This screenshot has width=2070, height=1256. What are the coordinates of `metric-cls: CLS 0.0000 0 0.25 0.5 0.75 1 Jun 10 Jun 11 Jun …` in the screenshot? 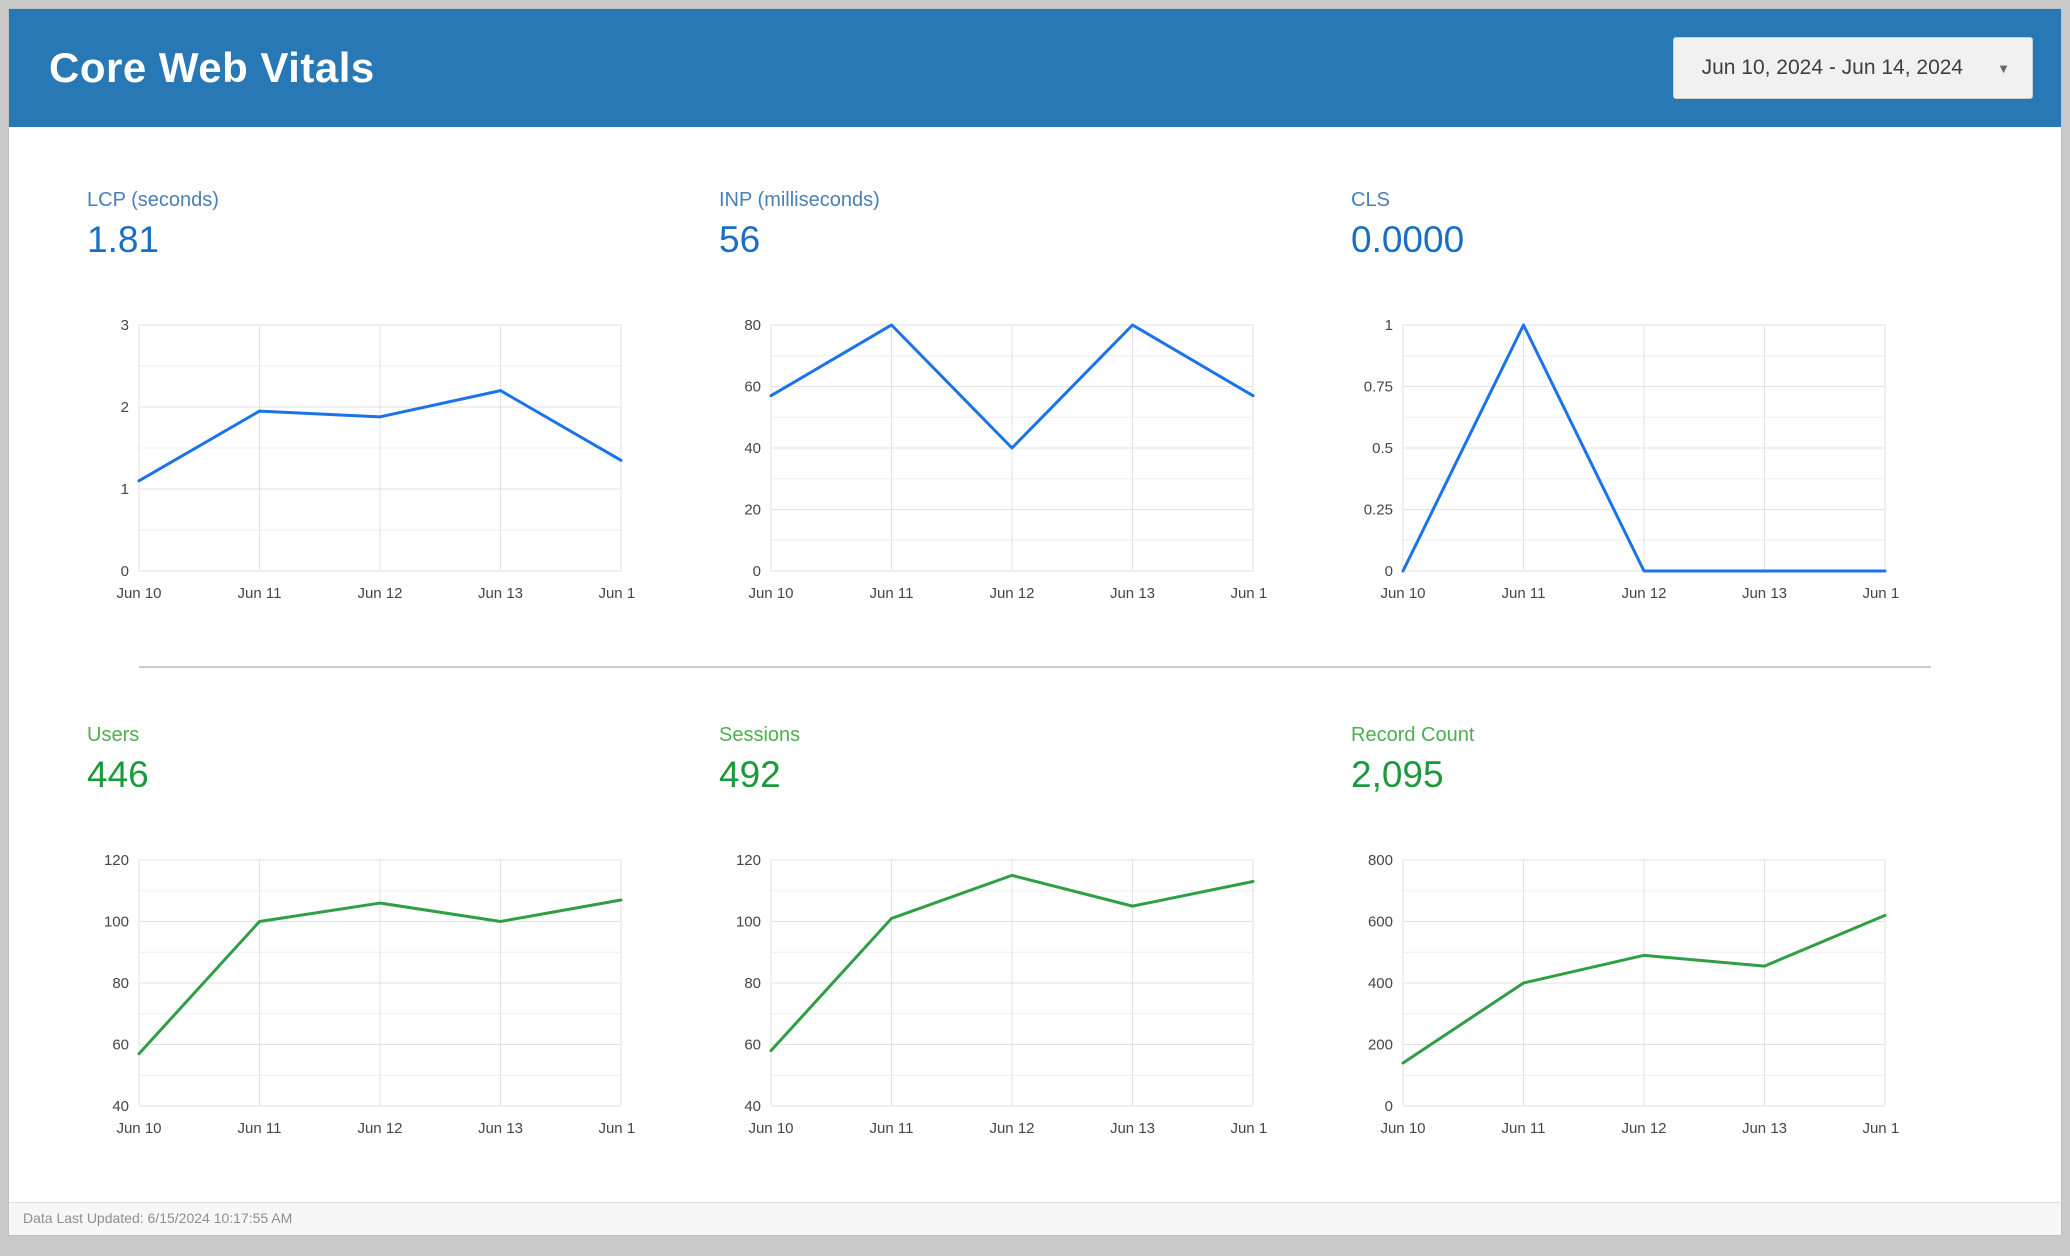 It's located at (1667, 400).